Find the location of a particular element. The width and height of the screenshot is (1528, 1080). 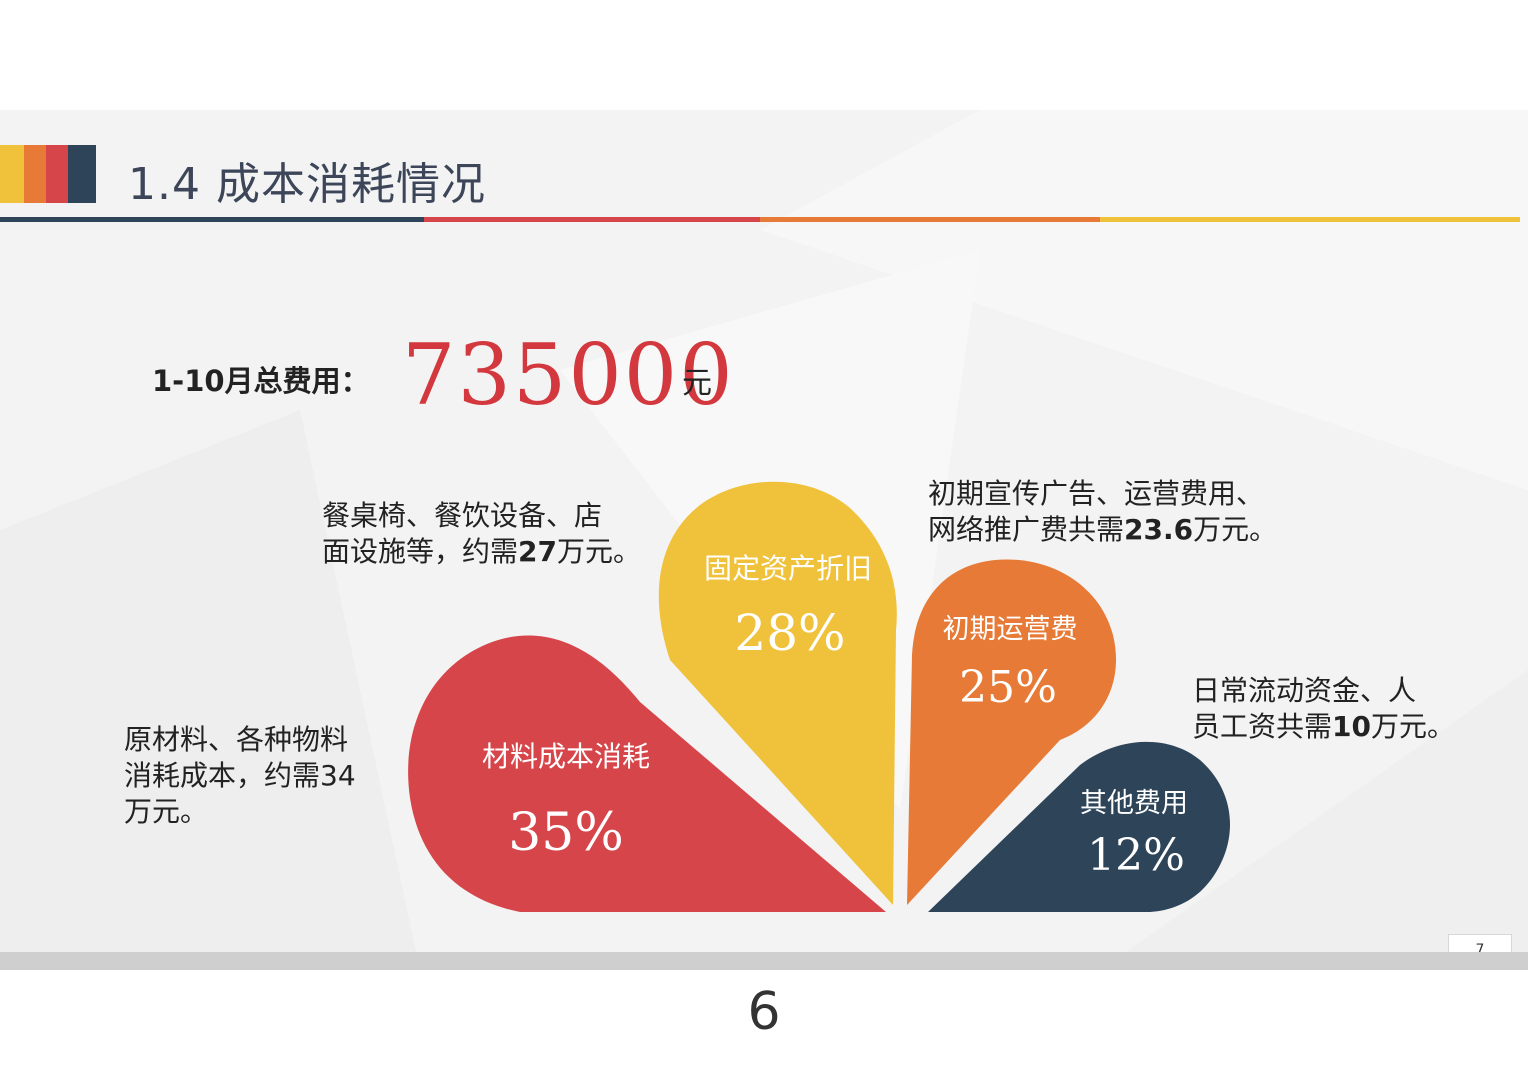

total-unit: 元 is located at coordinates (697, 383).